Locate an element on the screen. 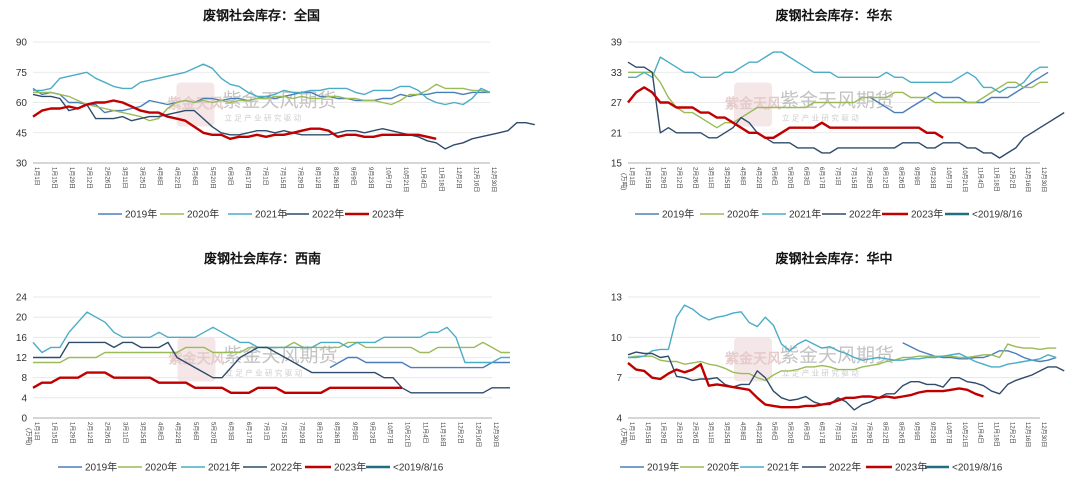  chart-title: 废钢社会库存：全国 is located at coordinates (261, 16).